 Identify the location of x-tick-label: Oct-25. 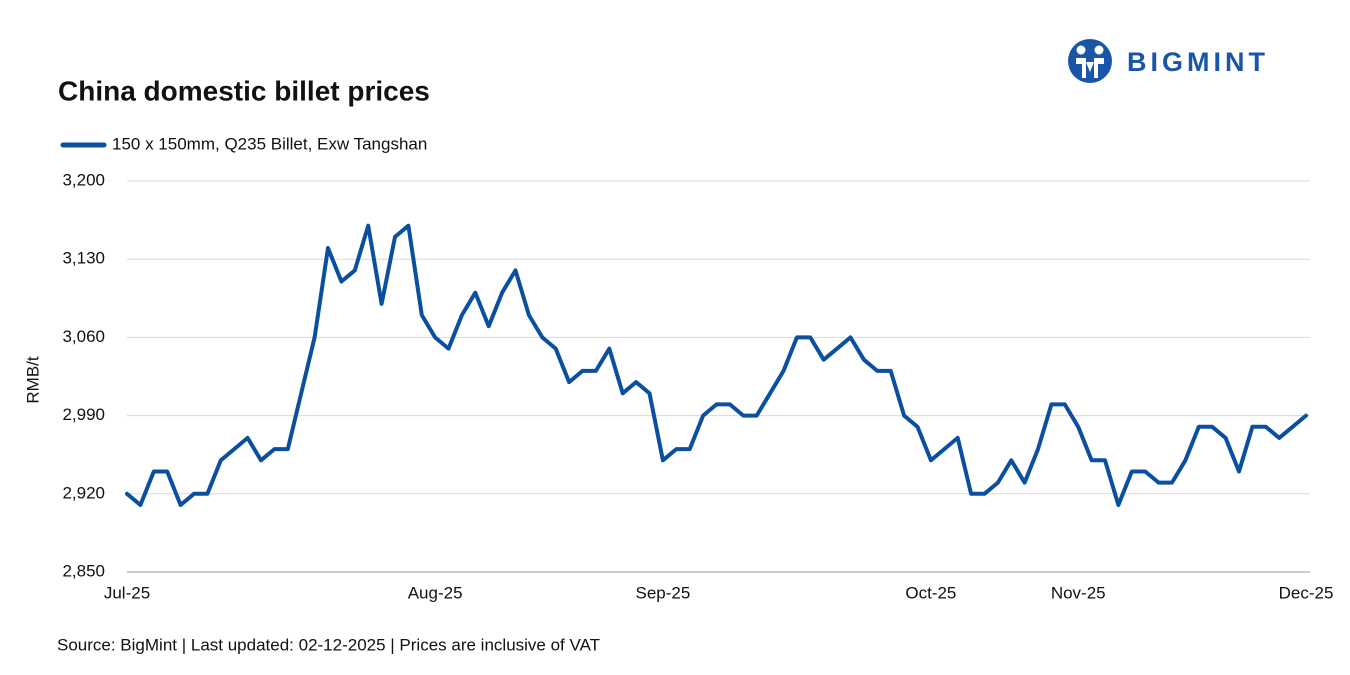
(930, 592).